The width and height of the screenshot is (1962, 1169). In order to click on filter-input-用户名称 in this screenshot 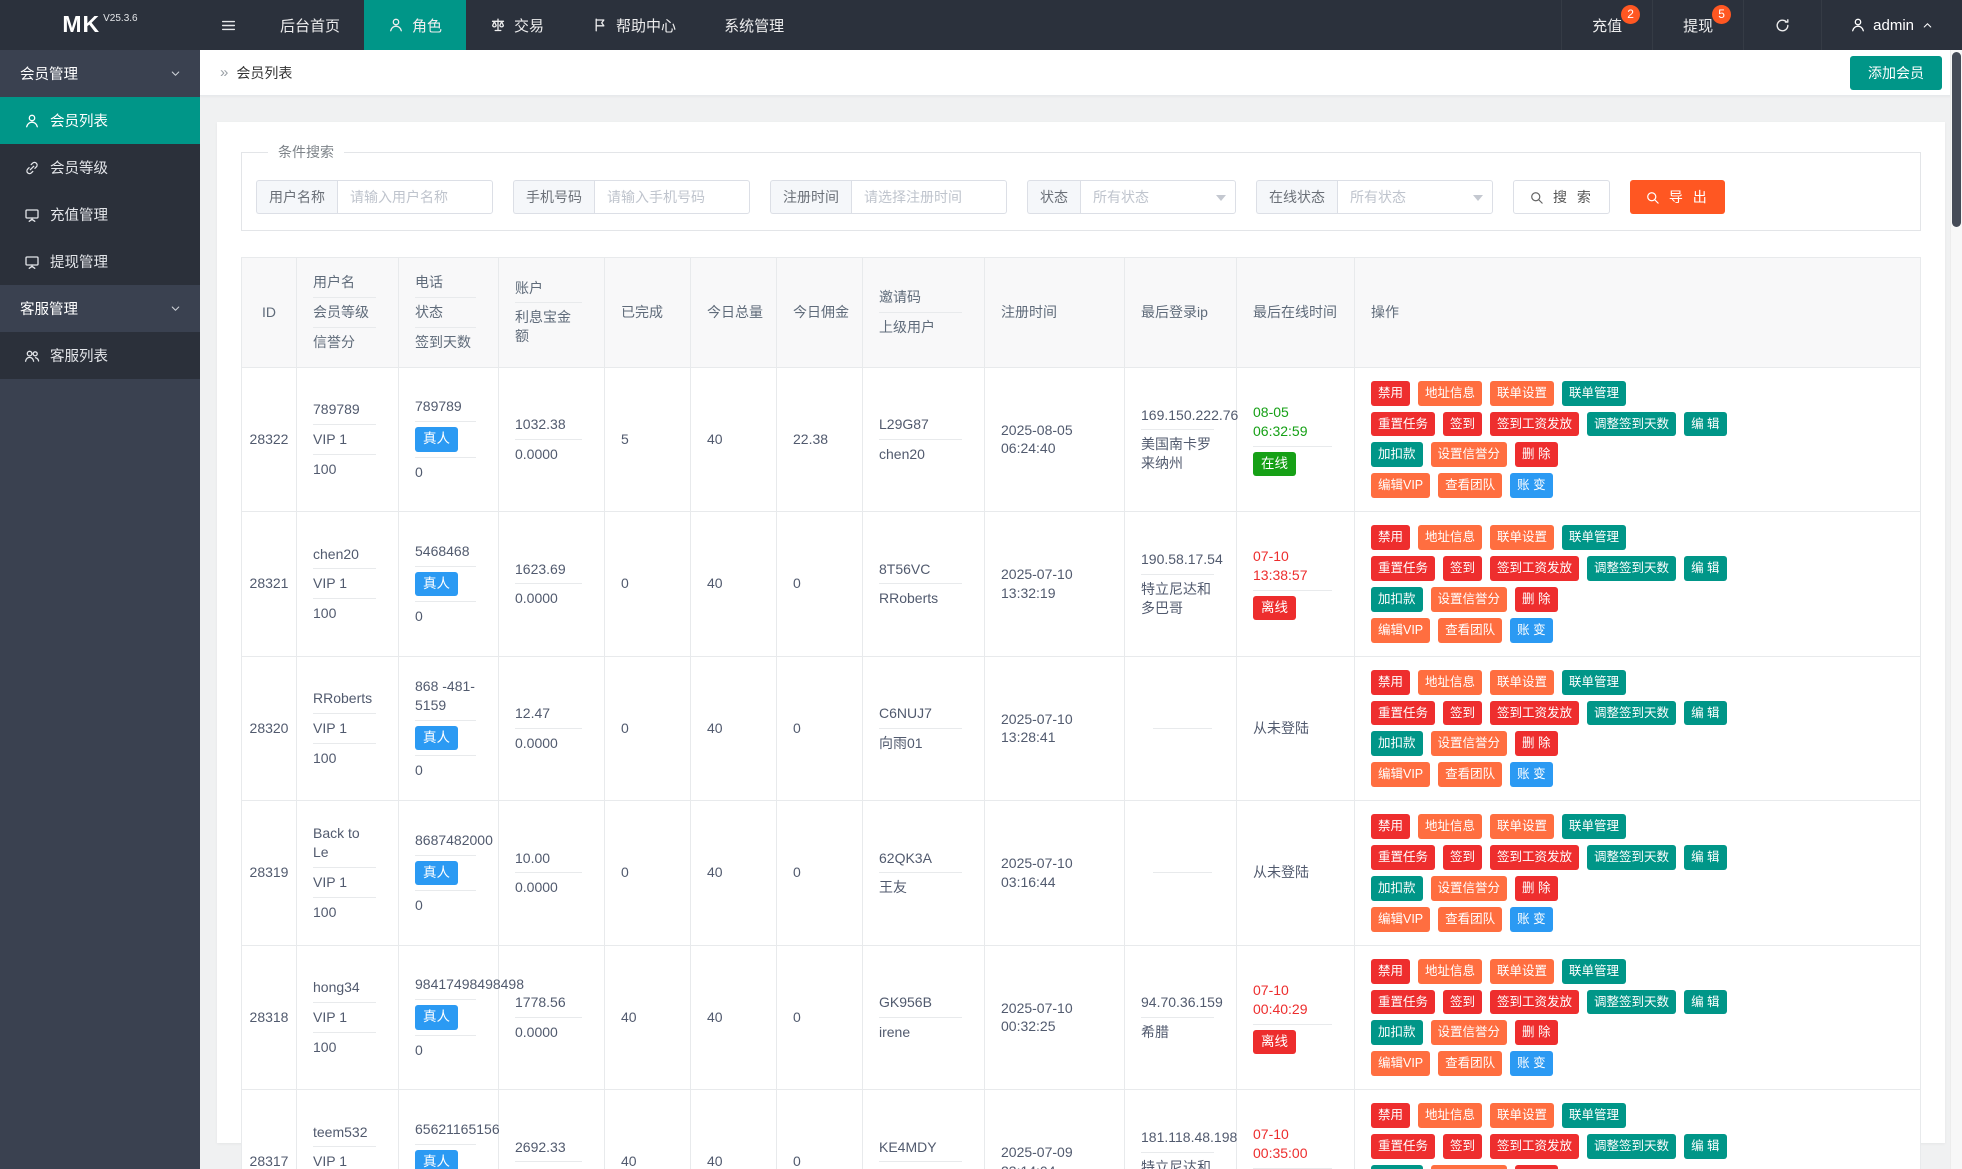, I will do `click(415, 197)`.